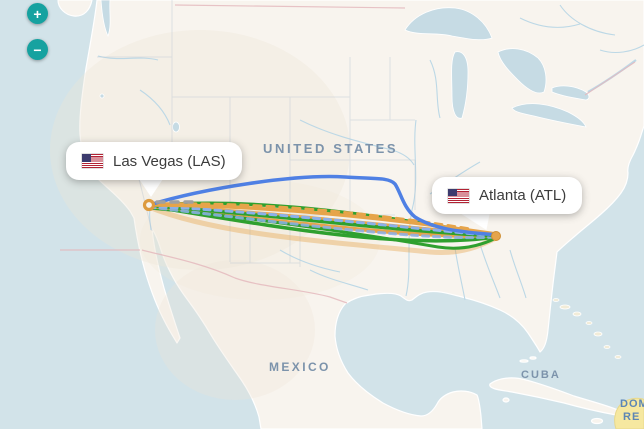 This screenshot has width=644, height=429. What do you see at coordinates (300, 367) in the screenshot?
I see `country-label-mexico: MEXICO` at bounding box center [300, 367].